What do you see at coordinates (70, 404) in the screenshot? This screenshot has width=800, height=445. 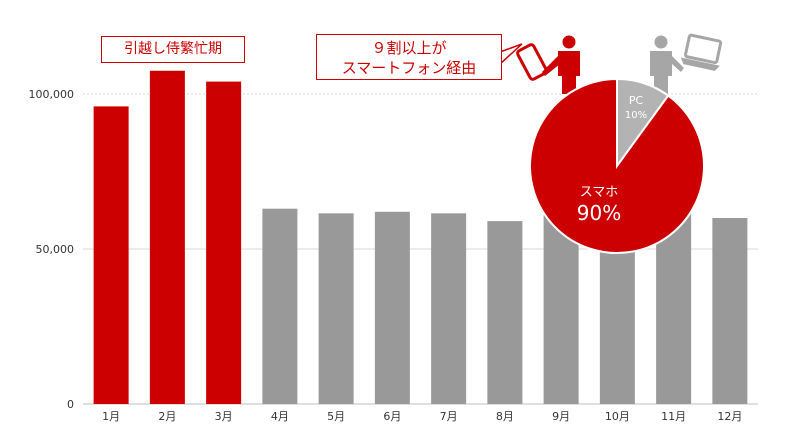 I see `y-tick-label: 0` at bounding box center [70, 404].